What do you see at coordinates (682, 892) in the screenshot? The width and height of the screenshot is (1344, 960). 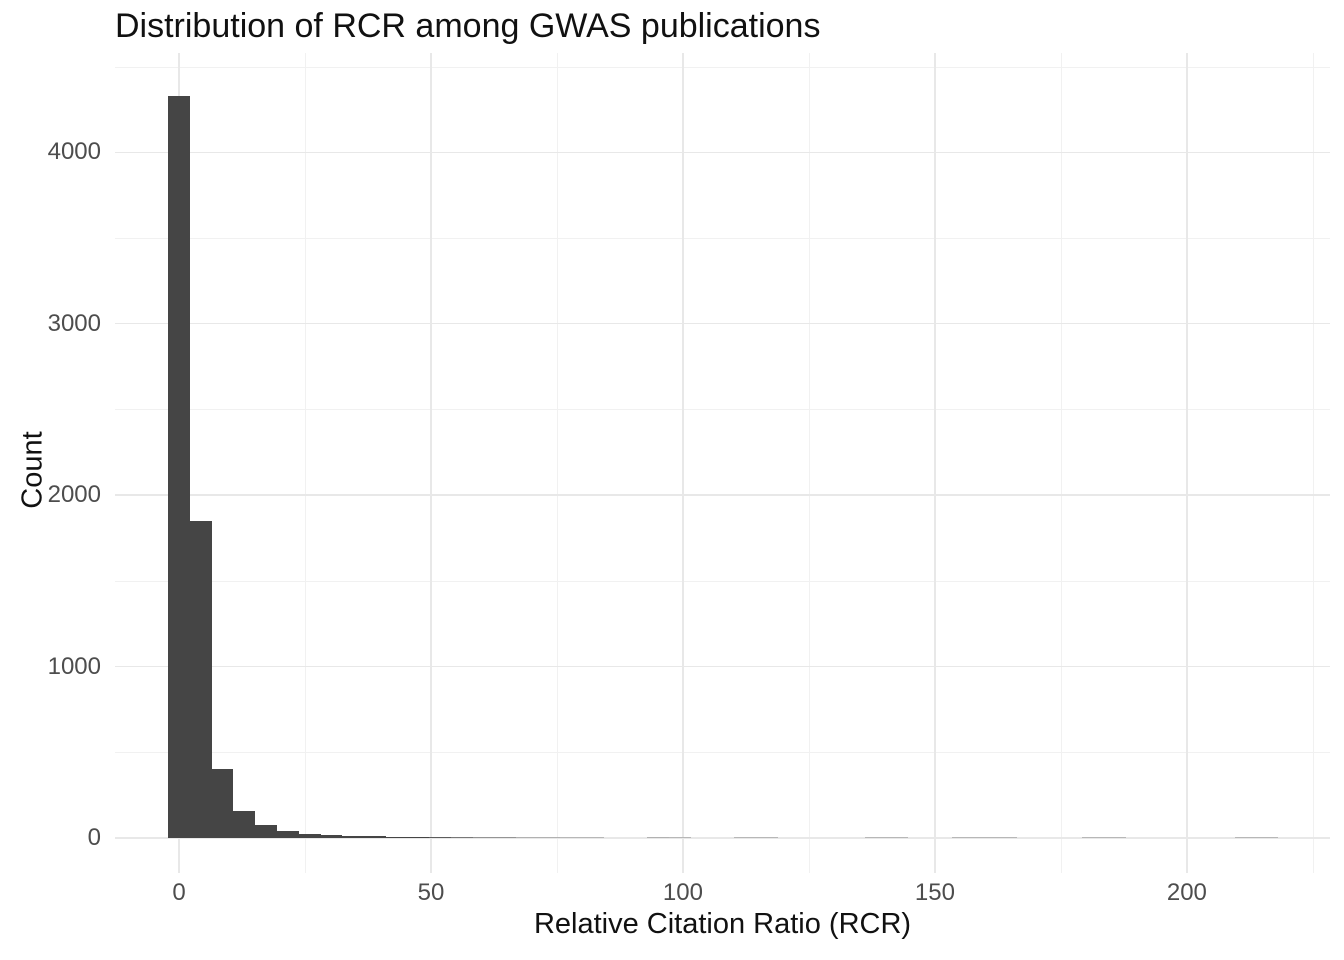 I see `x-tick-label: 100` at bounding box center [682, 892].